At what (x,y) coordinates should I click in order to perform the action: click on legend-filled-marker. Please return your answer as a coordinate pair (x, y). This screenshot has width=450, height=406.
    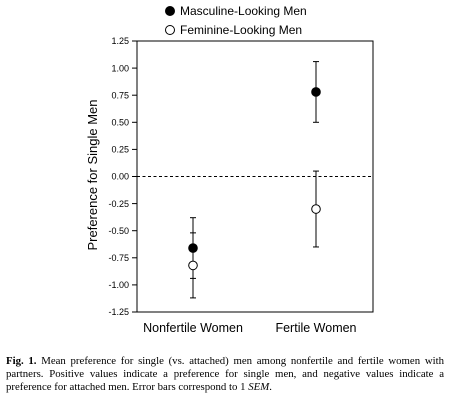
    Looking at the image, I should click on (170, 11).